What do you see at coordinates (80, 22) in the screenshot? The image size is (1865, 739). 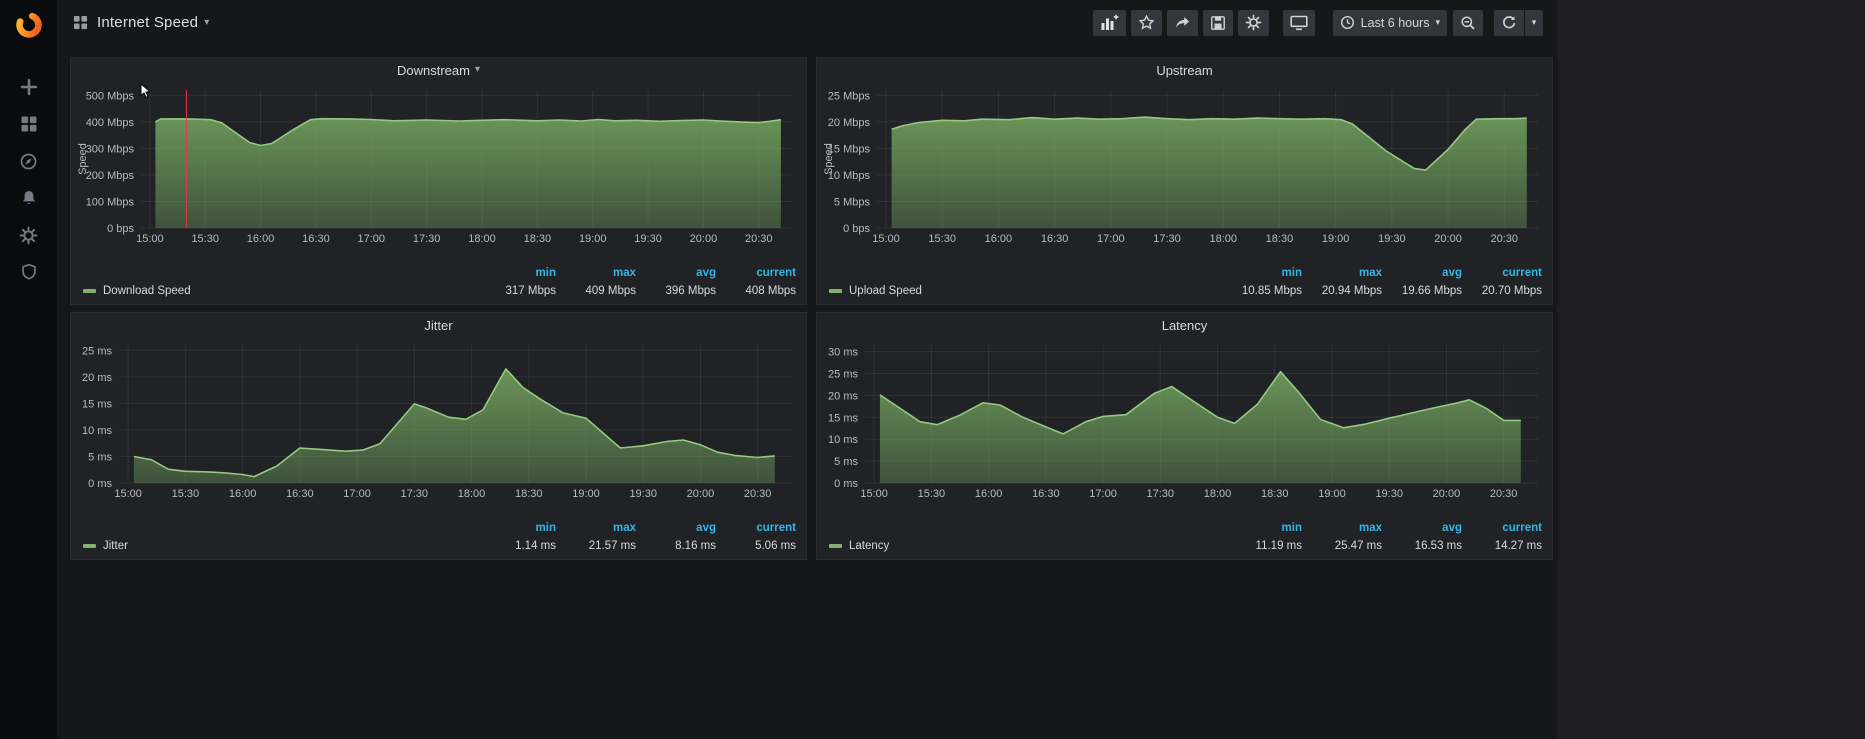 I see `dashboard-grid-icon` at bounding box center [80, 22].